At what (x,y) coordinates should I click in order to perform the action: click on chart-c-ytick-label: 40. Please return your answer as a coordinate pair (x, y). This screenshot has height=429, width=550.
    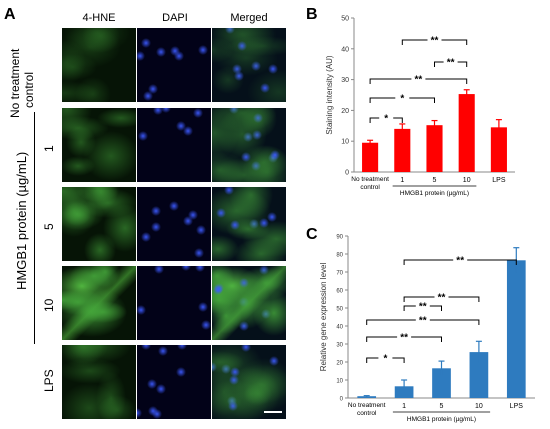
    Looking at the image, I should click on (339, 328).